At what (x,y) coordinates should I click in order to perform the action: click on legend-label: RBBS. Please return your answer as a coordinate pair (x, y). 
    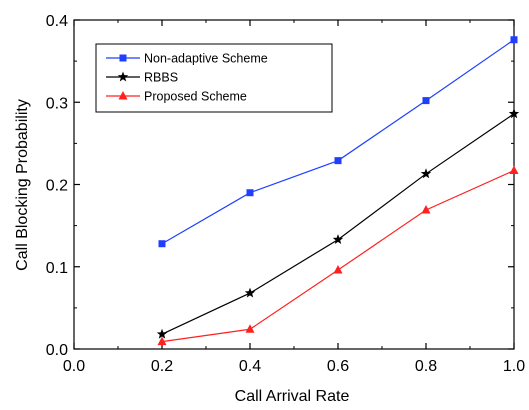
    Looking at the image, I should click on (161, 78).